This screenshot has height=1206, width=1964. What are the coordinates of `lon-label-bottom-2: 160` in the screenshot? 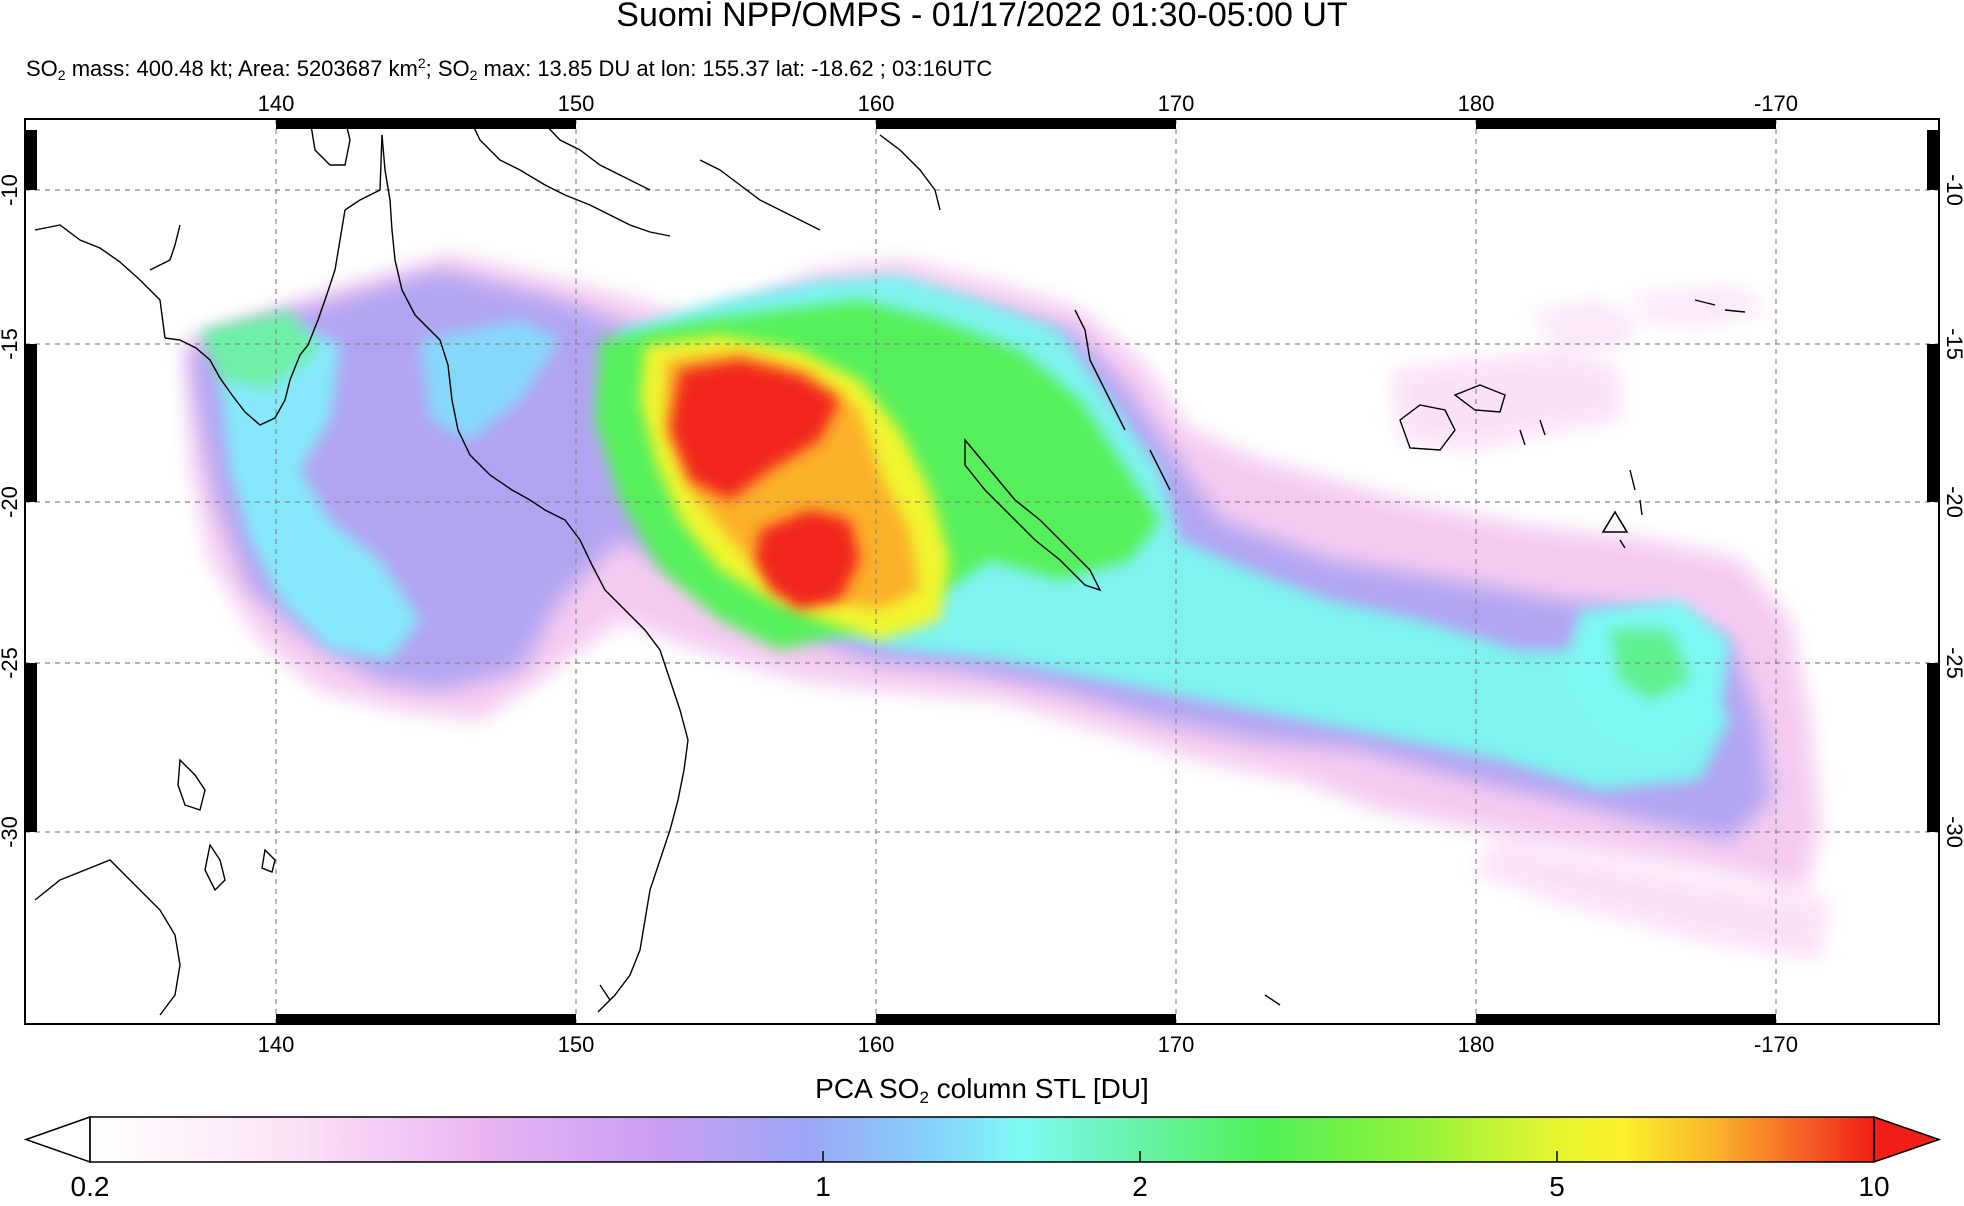 It's located at (876, 1044).